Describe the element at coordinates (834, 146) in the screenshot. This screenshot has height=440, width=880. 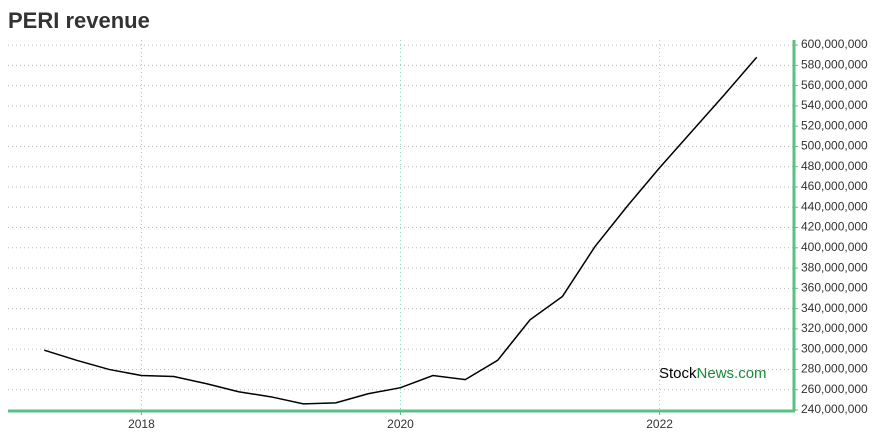
I see `y-tick-label: 500,000,000` at that location.